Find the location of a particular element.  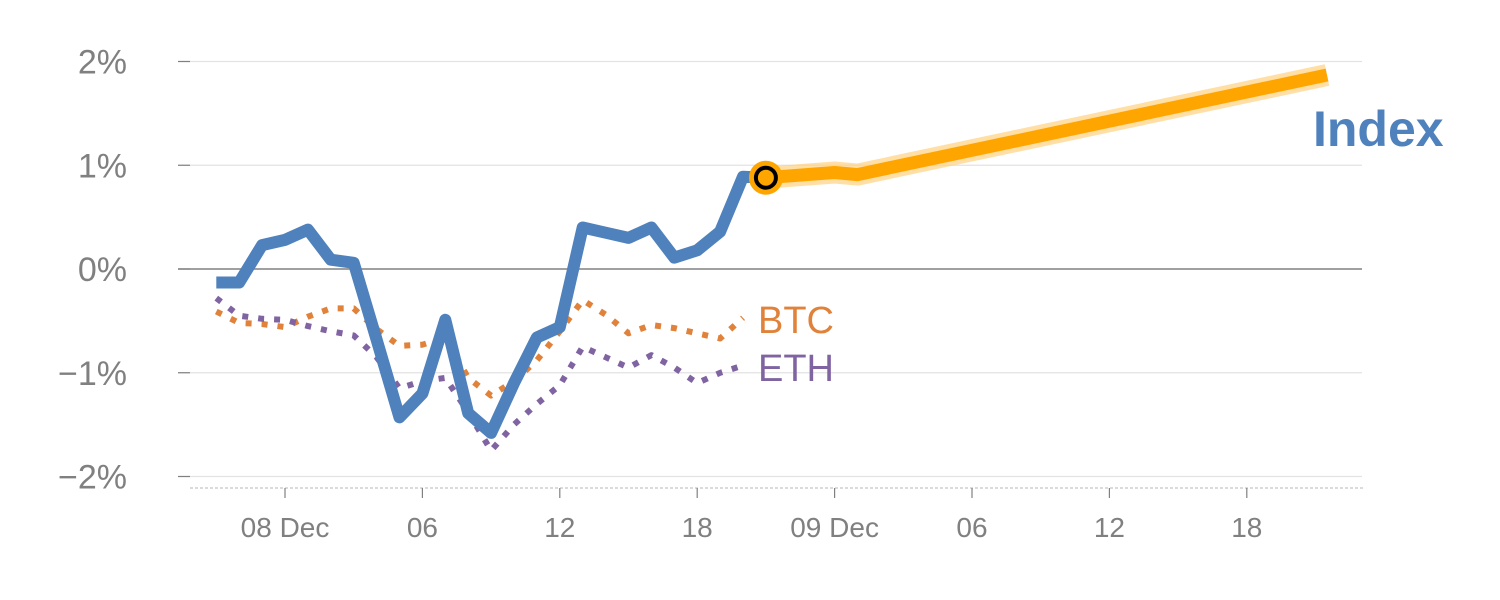

x-tick-label: 08 Dec is located at coordinates (285, 527).